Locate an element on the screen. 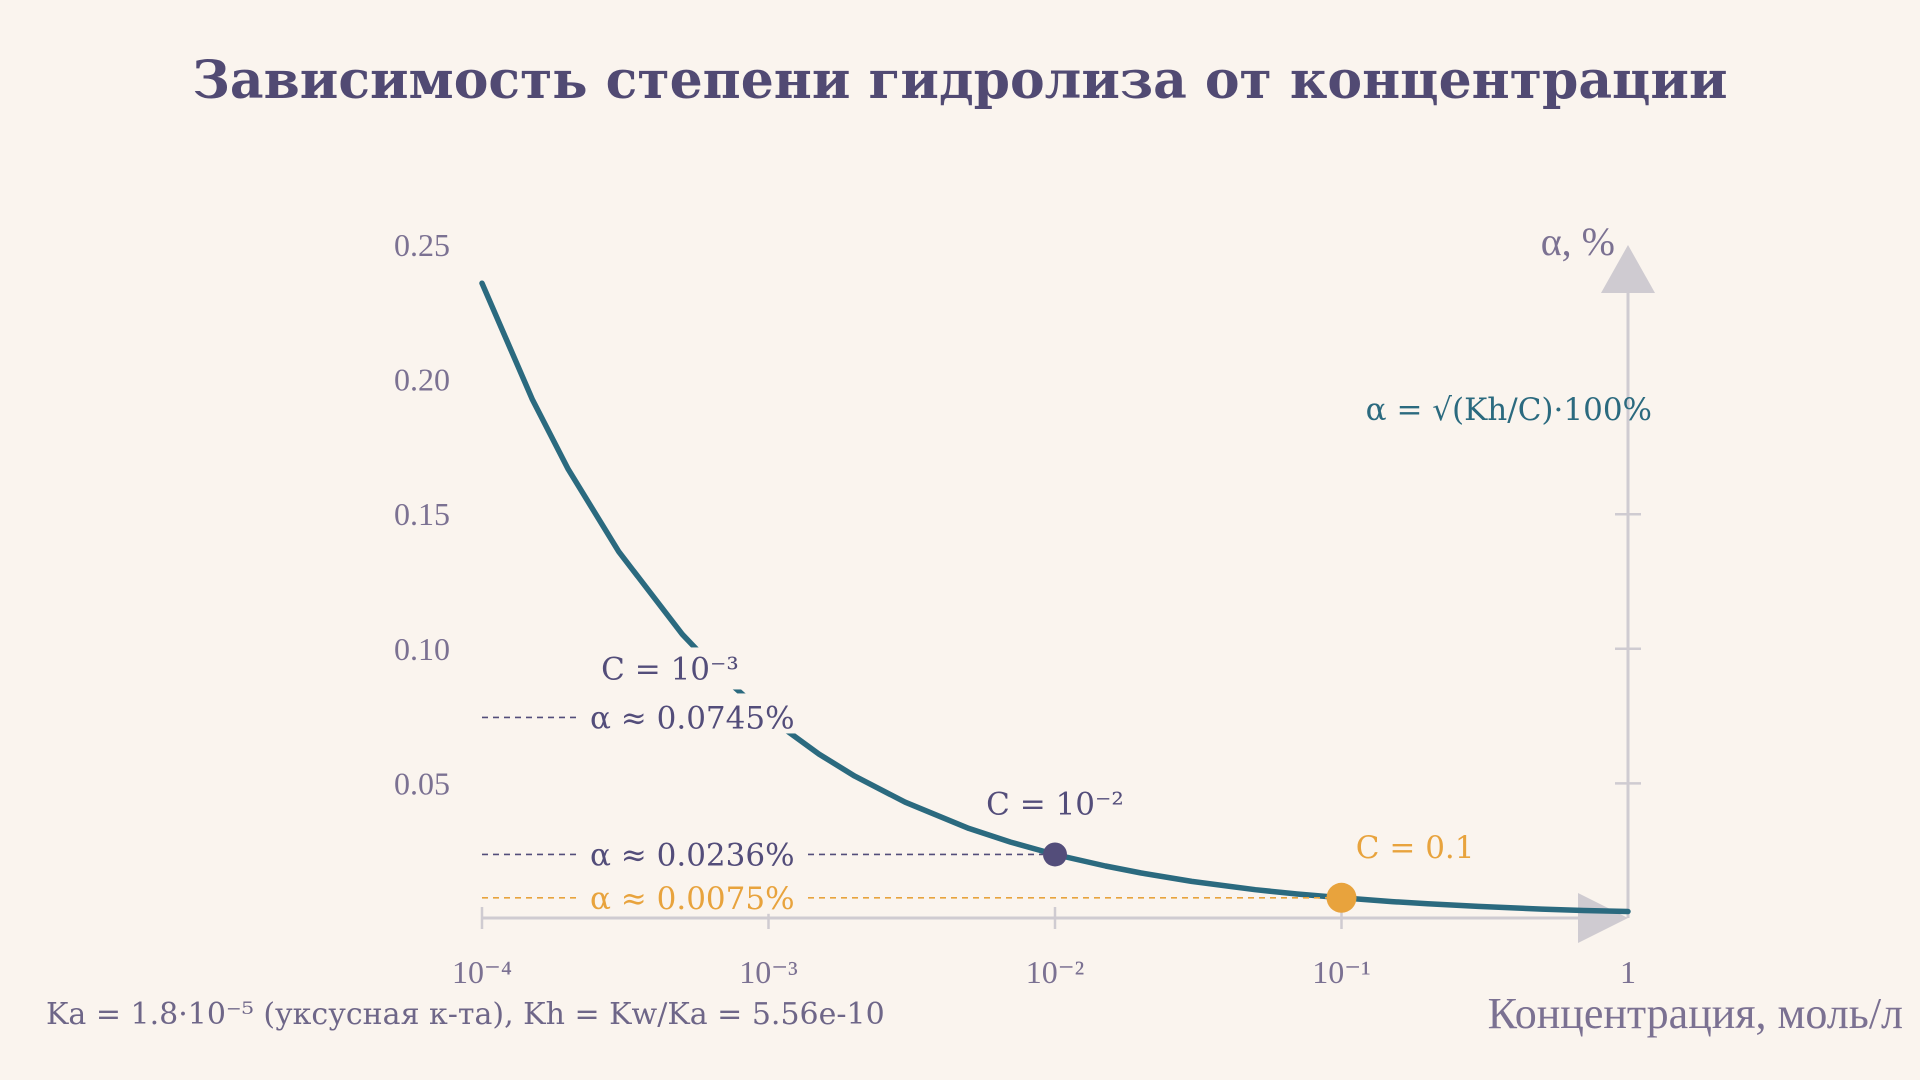 The image size is (1920, 1080). c-label: C = 10⁻³ is located at coordinates (670, 669).